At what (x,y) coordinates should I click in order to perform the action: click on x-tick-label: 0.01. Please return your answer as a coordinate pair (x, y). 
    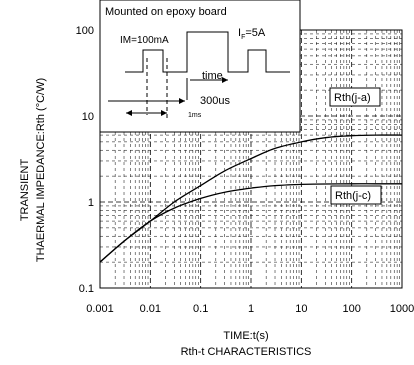
    Looking at the image, I should click on (150, 309).